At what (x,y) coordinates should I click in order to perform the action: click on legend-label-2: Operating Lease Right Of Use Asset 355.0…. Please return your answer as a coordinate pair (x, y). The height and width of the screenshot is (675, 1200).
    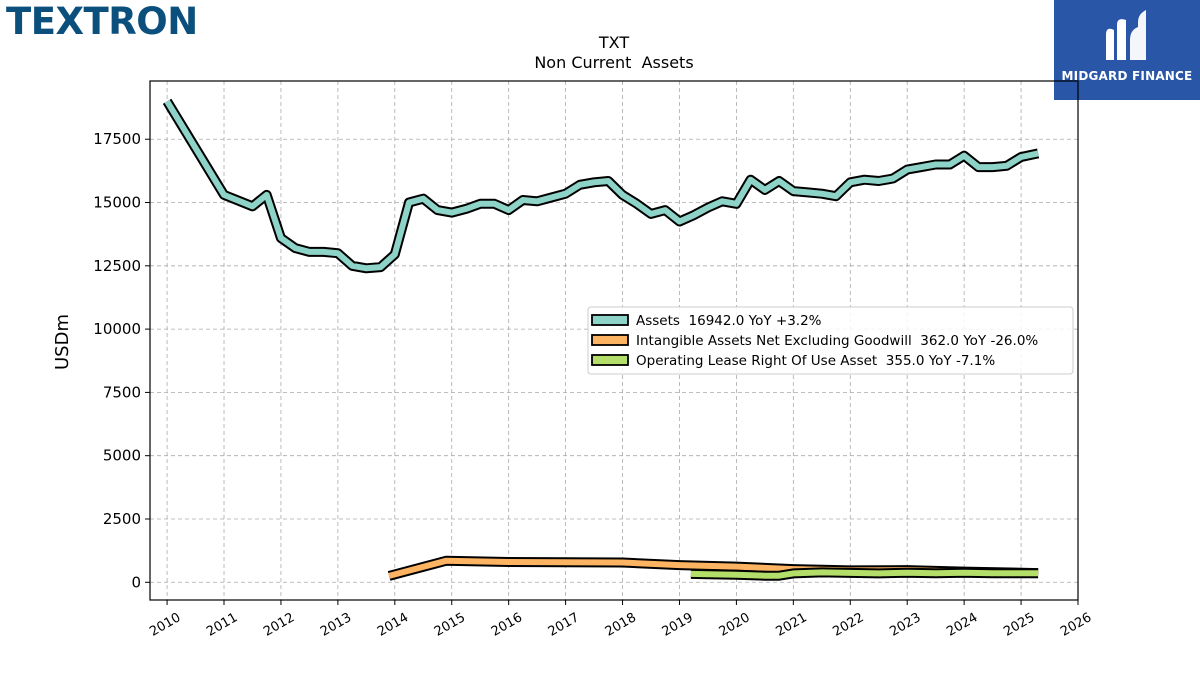
    Looking at the image, I should click on (815, 361).